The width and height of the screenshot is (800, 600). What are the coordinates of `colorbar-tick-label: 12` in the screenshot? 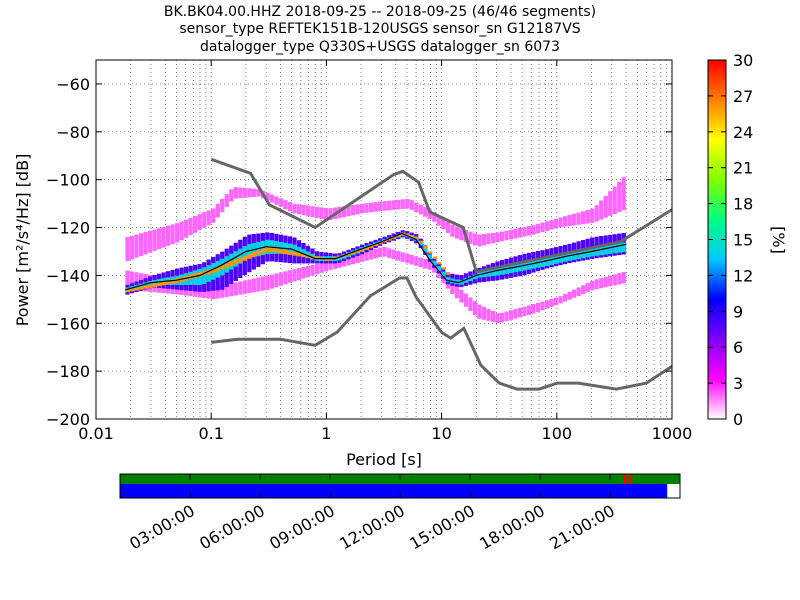 It's located at (743, 275).